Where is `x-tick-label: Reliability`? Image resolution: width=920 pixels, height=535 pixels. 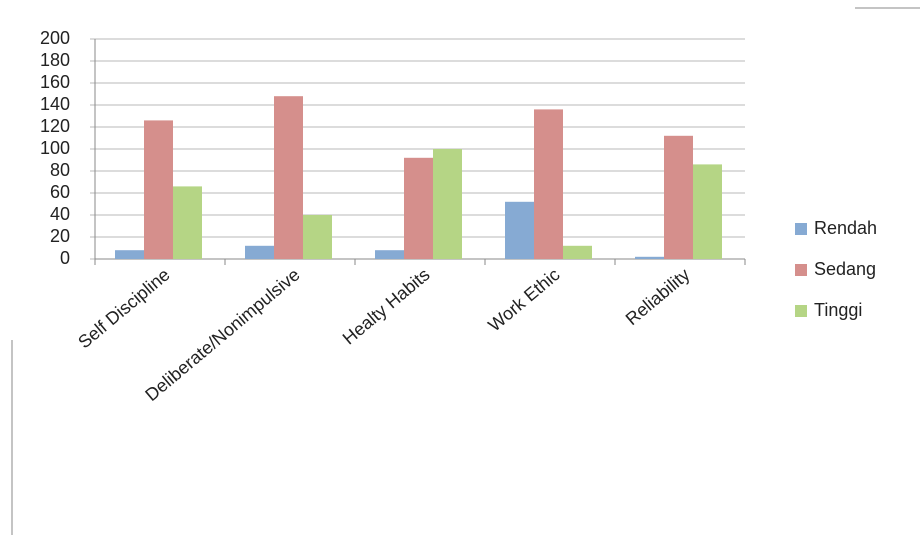 x-tick-label: Reliability is located at coordinates (658, 296).